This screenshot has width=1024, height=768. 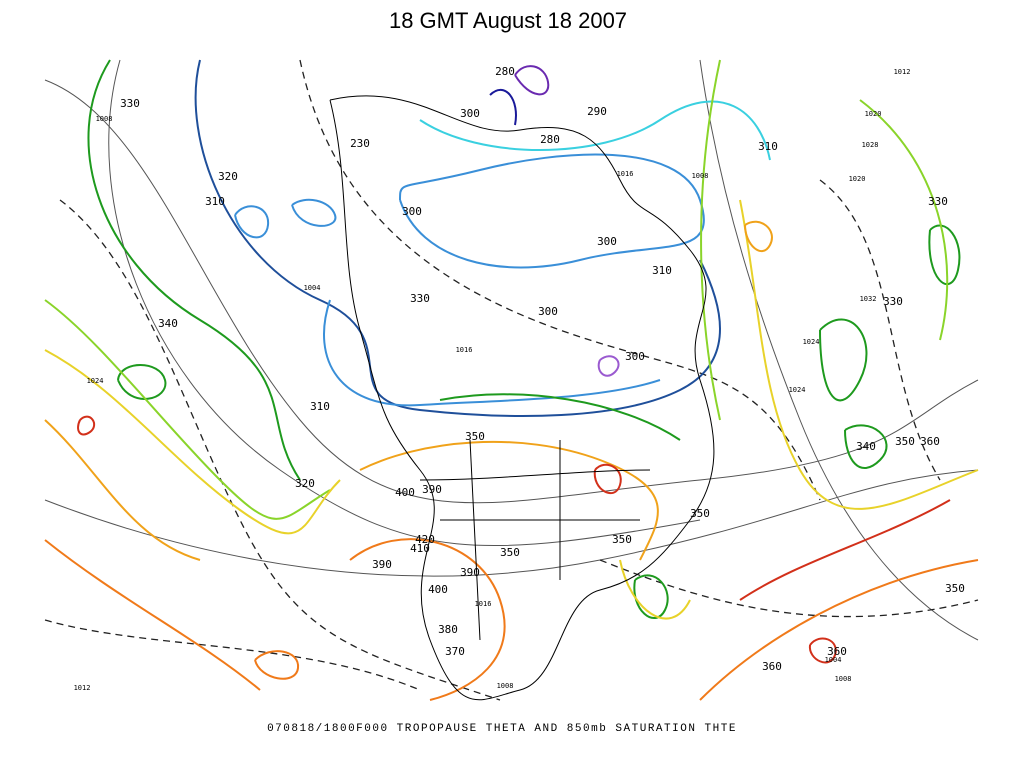 I want to click on pressure-label: 1028, so click(x=870, y=145).